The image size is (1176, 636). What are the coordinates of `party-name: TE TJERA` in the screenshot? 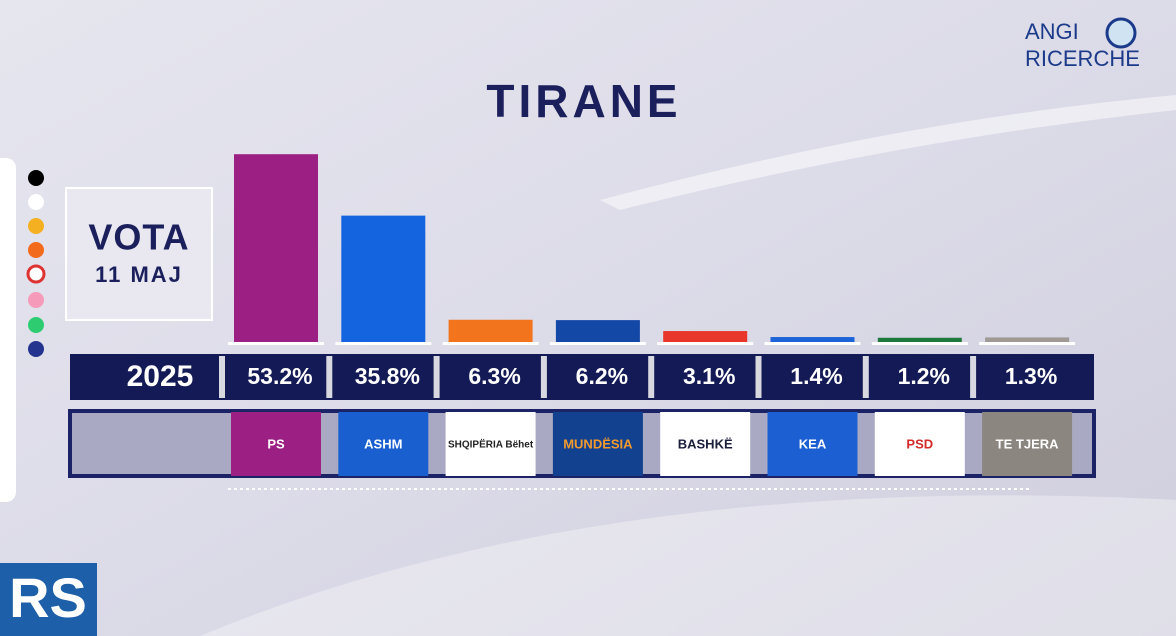 It's located at (1027, 443).